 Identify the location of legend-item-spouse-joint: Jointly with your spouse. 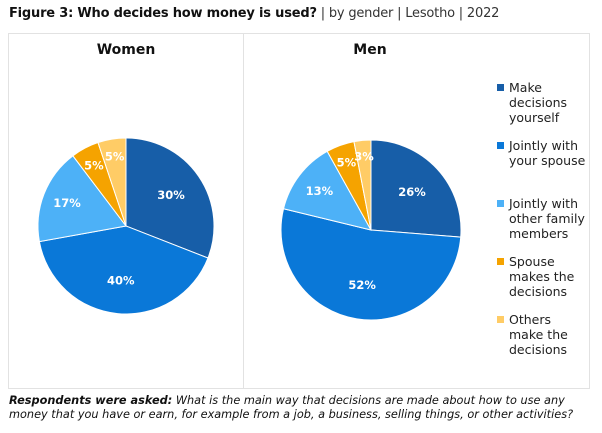
(543, 153).